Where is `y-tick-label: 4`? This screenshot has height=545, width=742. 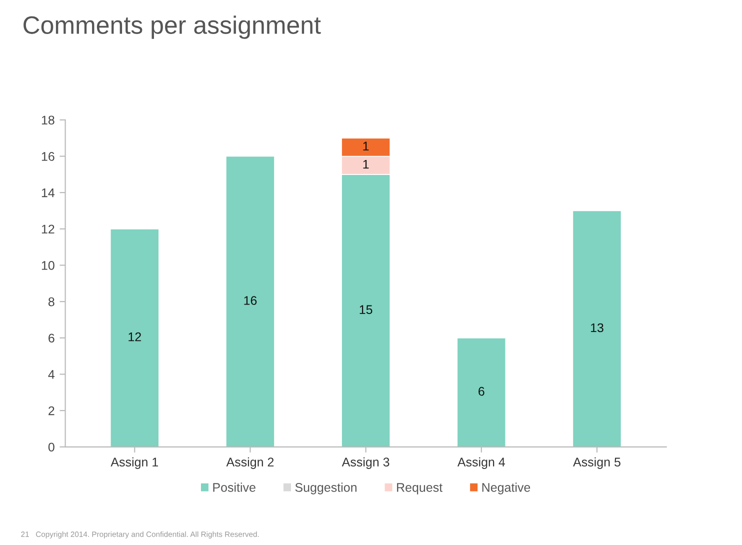
y-tick-label: 4 is located at coordinates (51, 374).